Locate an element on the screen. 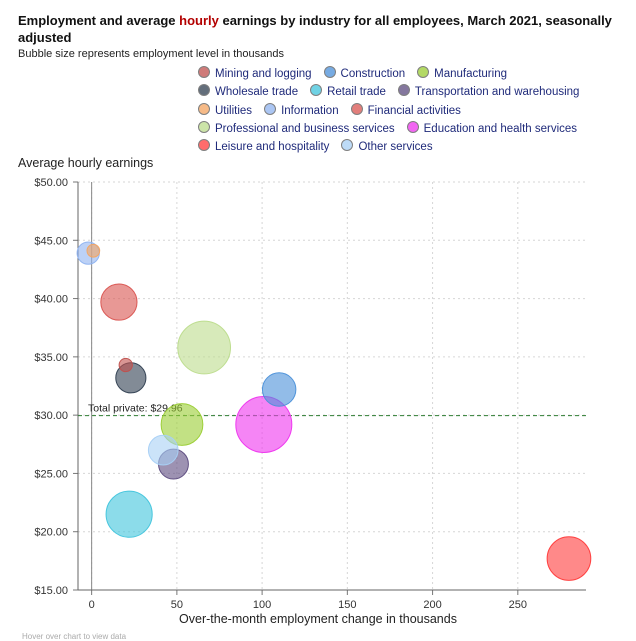 The image size is (636, 641). y-axis-label: Average hourly earnings is located at coordinates (86, 163).